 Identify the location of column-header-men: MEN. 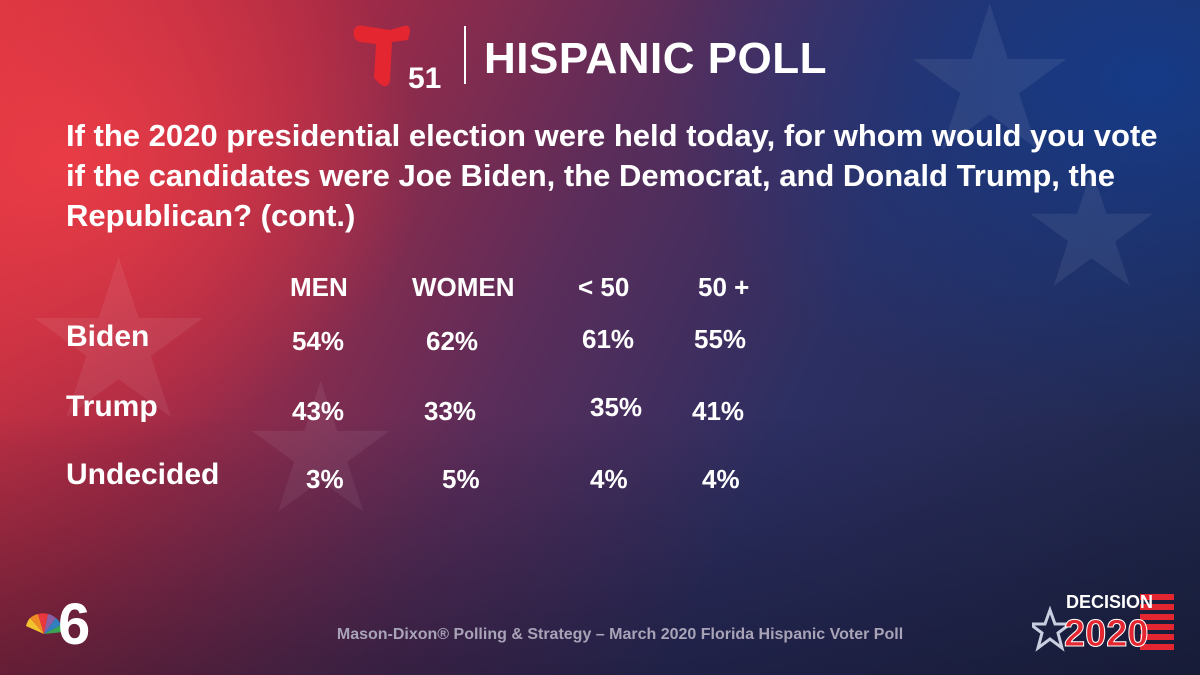
(319, 287).